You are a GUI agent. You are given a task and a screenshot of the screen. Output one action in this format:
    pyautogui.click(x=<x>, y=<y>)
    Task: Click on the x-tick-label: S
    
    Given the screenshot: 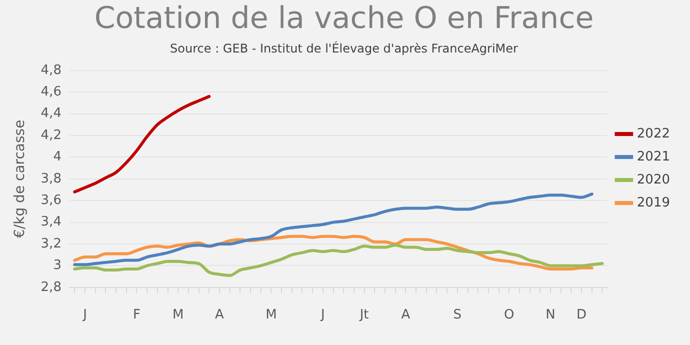 What is the action you would take?
    pyautogui.click(x=457, y=315)
    